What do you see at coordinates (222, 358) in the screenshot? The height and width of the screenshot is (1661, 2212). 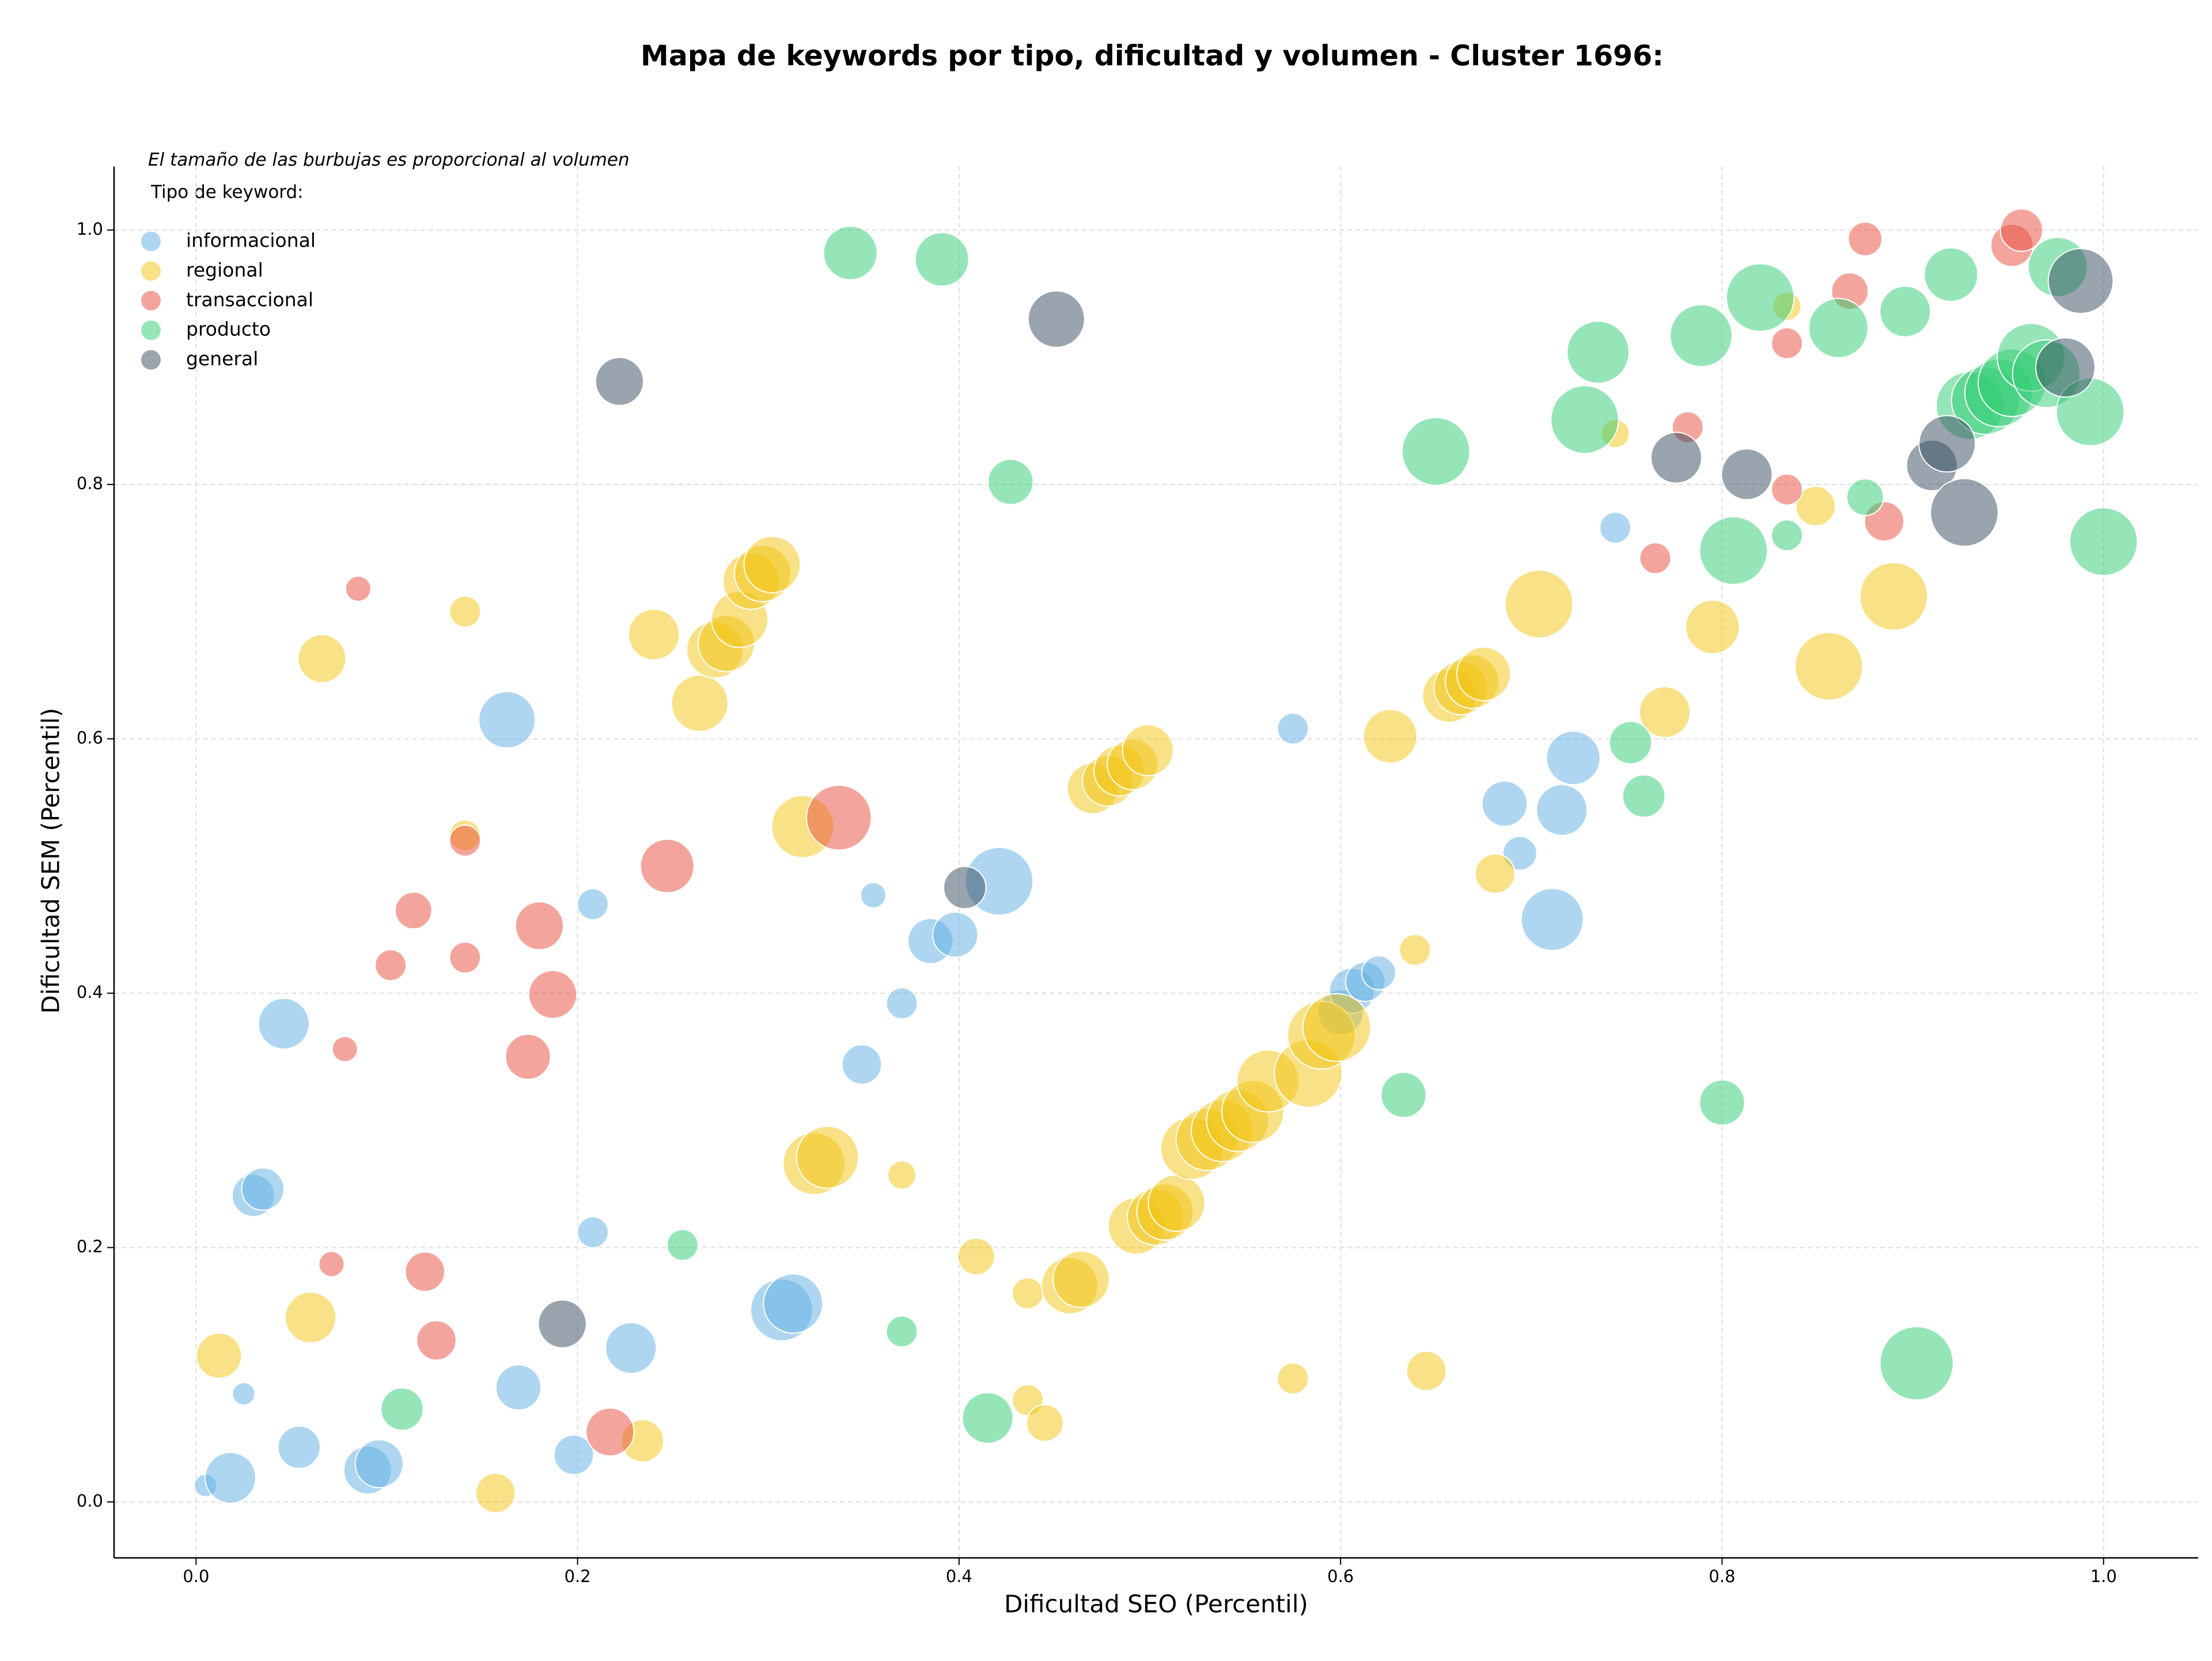 I see `legend-label: general` at bounding box center [222, 358].